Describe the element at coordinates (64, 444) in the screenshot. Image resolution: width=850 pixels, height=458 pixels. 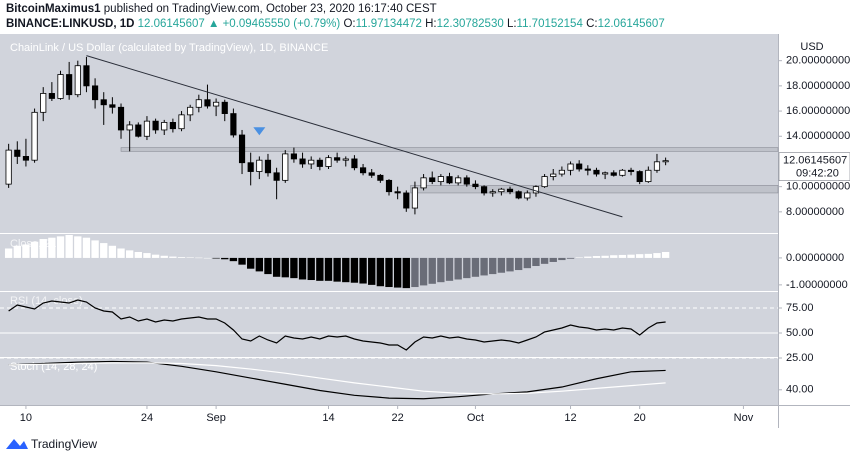
I see `footer-brand: TradingView` at that location.